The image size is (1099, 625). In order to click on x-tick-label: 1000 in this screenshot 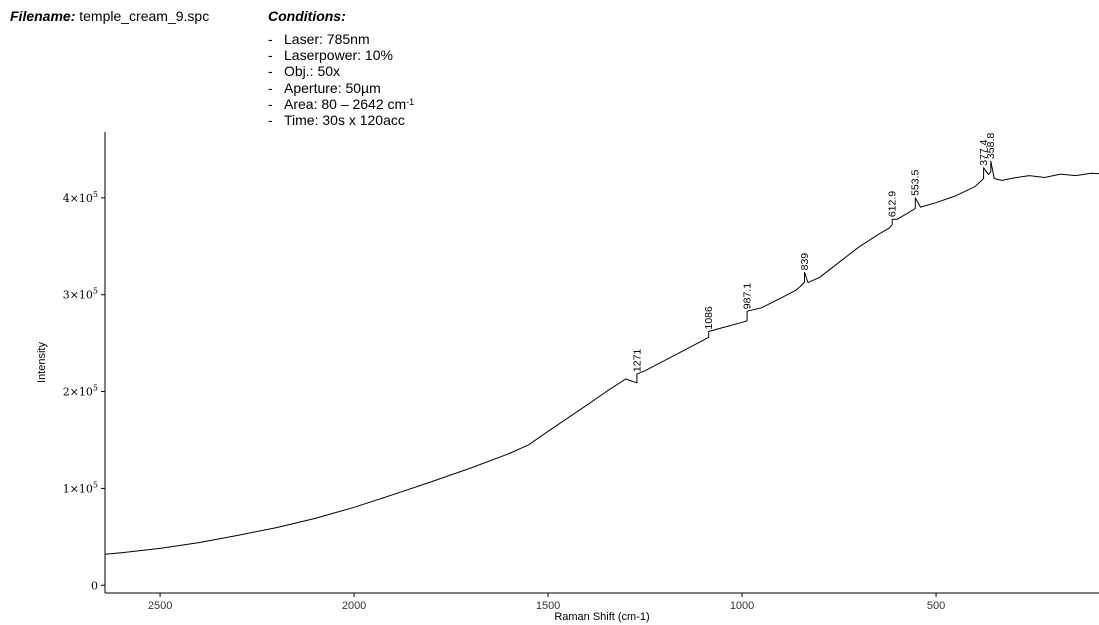, I will do `click(742, 606)`.